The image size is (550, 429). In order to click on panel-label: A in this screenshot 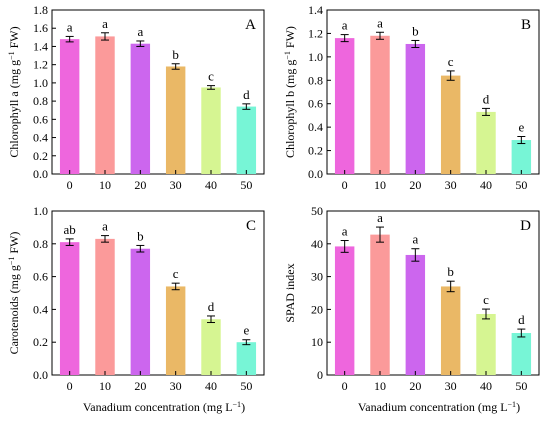, I will do `click(250, 25)`.